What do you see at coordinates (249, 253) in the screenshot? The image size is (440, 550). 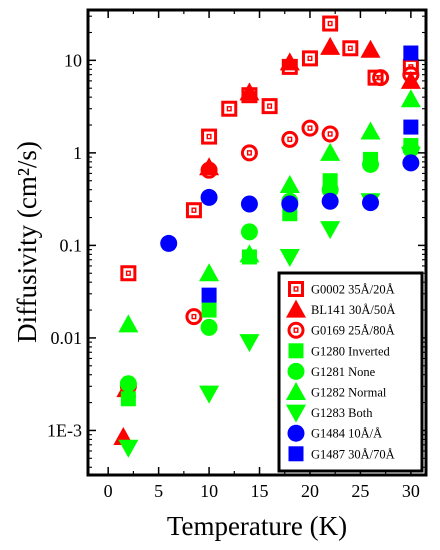 I see `data-point-s5-p2` at bounding box center [249, 253].